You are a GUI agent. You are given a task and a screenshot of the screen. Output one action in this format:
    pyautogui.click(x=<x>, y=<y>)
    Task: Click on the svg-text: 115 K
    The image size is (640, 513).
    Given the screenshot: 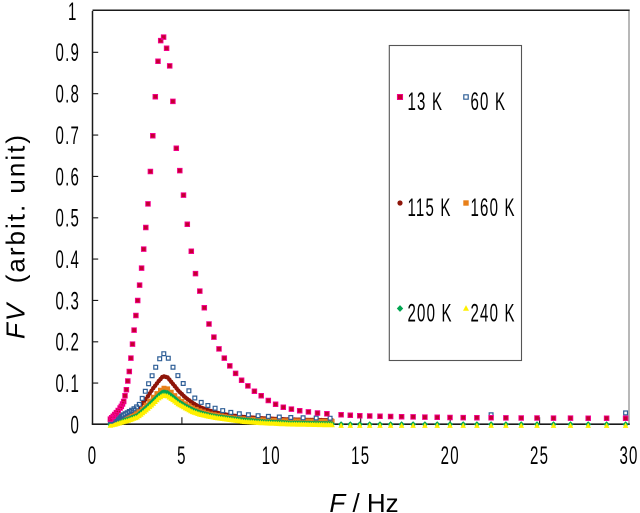 What is the action you would take?
    pyautogui.click(x=430, y=208)
    